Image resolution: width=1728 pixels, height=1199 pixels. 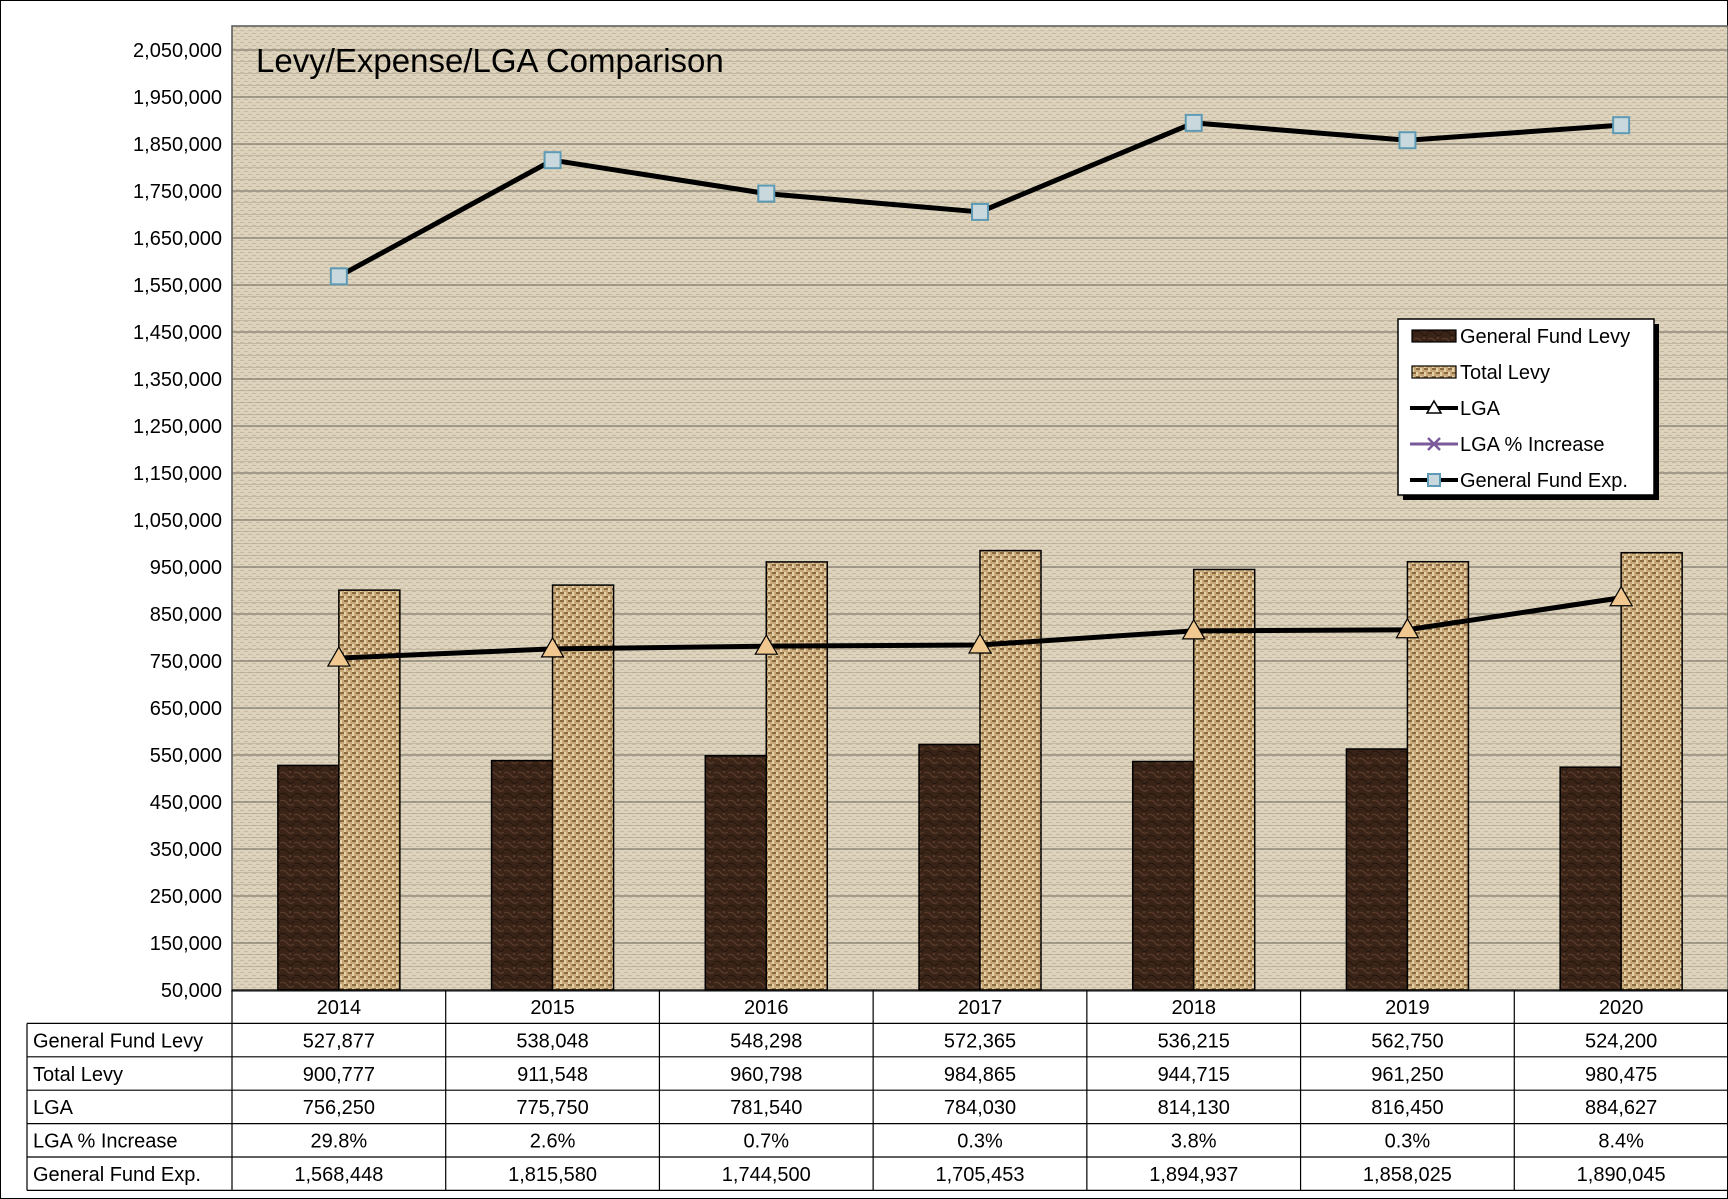 I want to click on x-category-label: 2014, so click(x=339, y=1008).